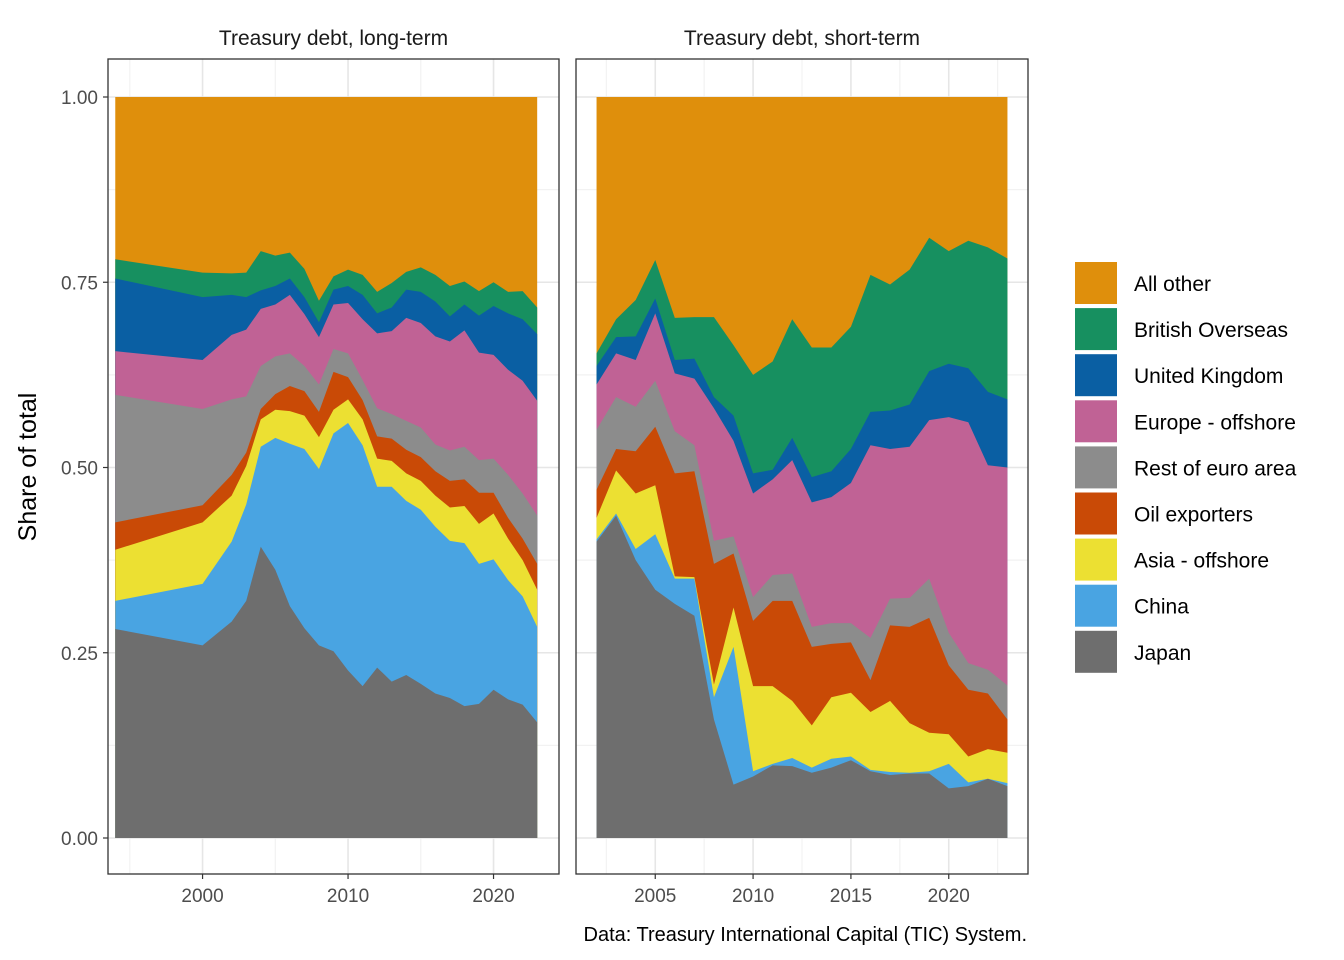  What do you see at coordinates (333, 38) in the screenshot?
I see `panel-title: Treasury debt, long-term` at bounding box center [333, 38].